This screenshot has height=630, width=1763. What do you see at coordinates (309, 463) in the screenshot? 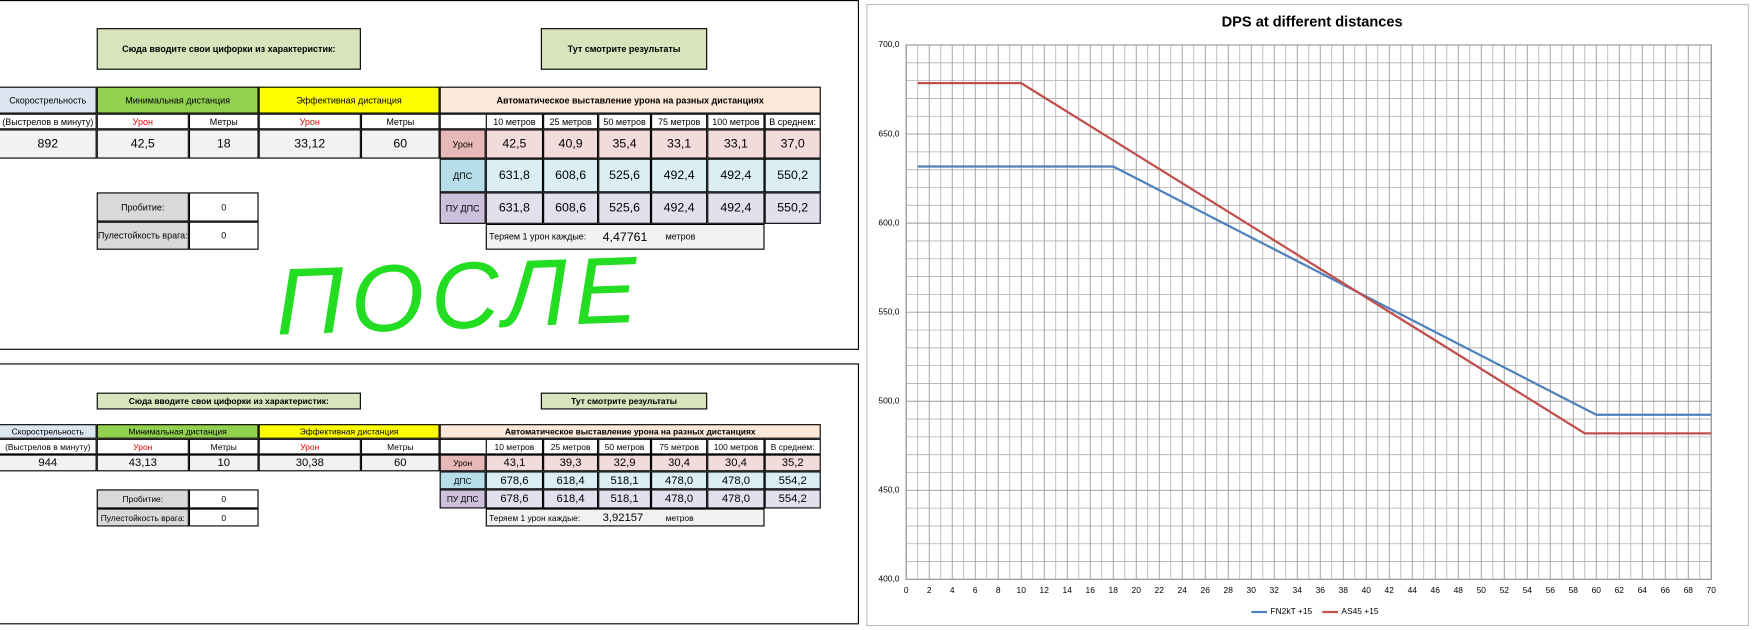
I see `input-value: 30,38` at bounding box center [309, 463].